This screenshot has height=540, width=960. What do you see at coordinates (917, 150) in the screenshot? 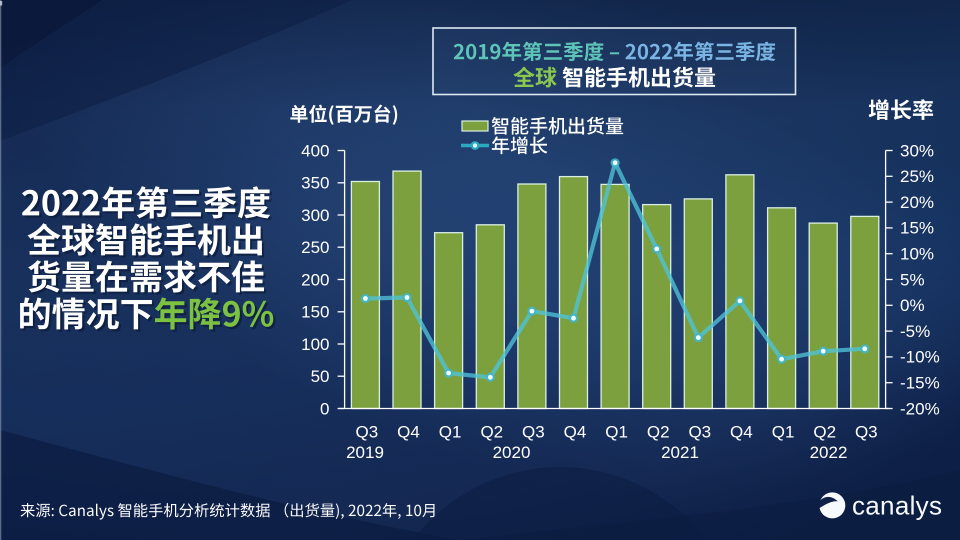
I see `svg-text: 30%` at bounding box center [917, 150].